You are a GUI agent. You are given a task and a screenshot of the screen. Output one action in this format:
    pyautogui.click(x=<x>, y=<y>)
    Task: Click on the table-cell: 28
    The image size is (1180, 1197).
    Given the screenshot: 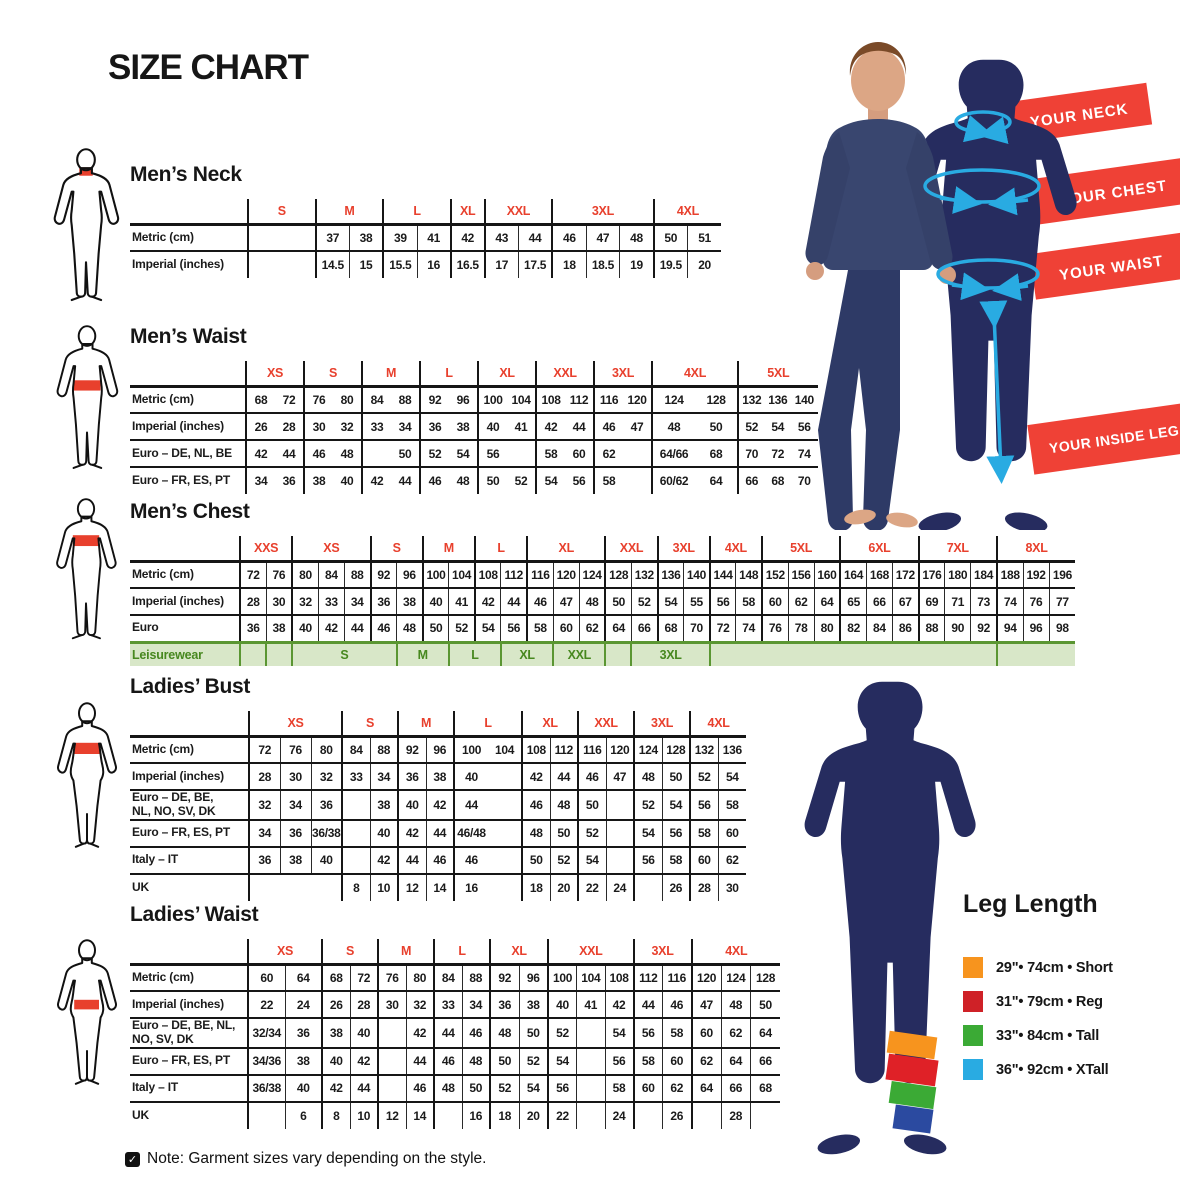 What is the action you would take?
    pyautogui.click(x=735, y=1114)
    